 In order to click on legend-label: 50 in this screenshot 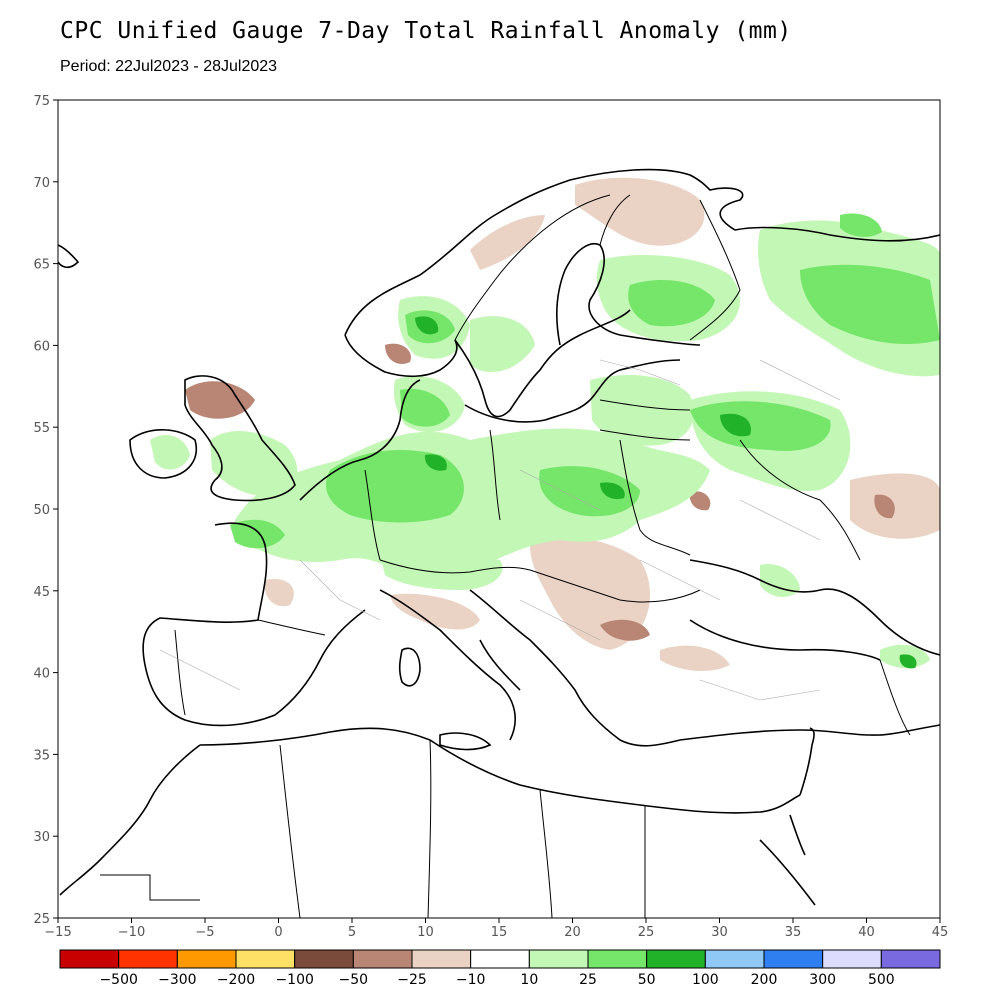, I will do `click(647, 980)`.